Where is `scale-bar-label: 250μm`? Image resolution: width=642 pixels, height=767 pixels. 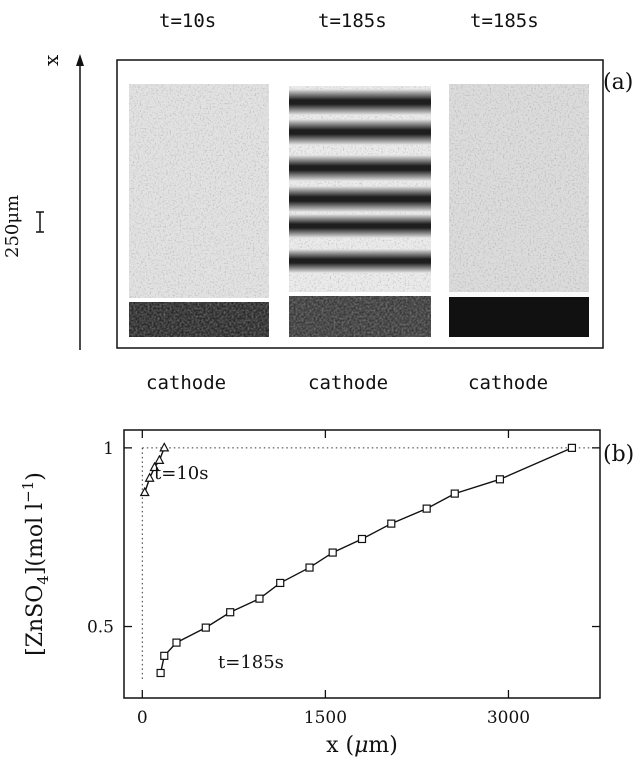 scale-bar-label: 250μm is located at coordinates (12, 226).